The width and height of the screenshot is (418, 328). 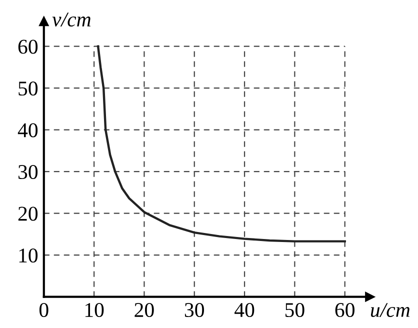 I want to click on x-axis-title: u/cm, so click(x=390, y=310).